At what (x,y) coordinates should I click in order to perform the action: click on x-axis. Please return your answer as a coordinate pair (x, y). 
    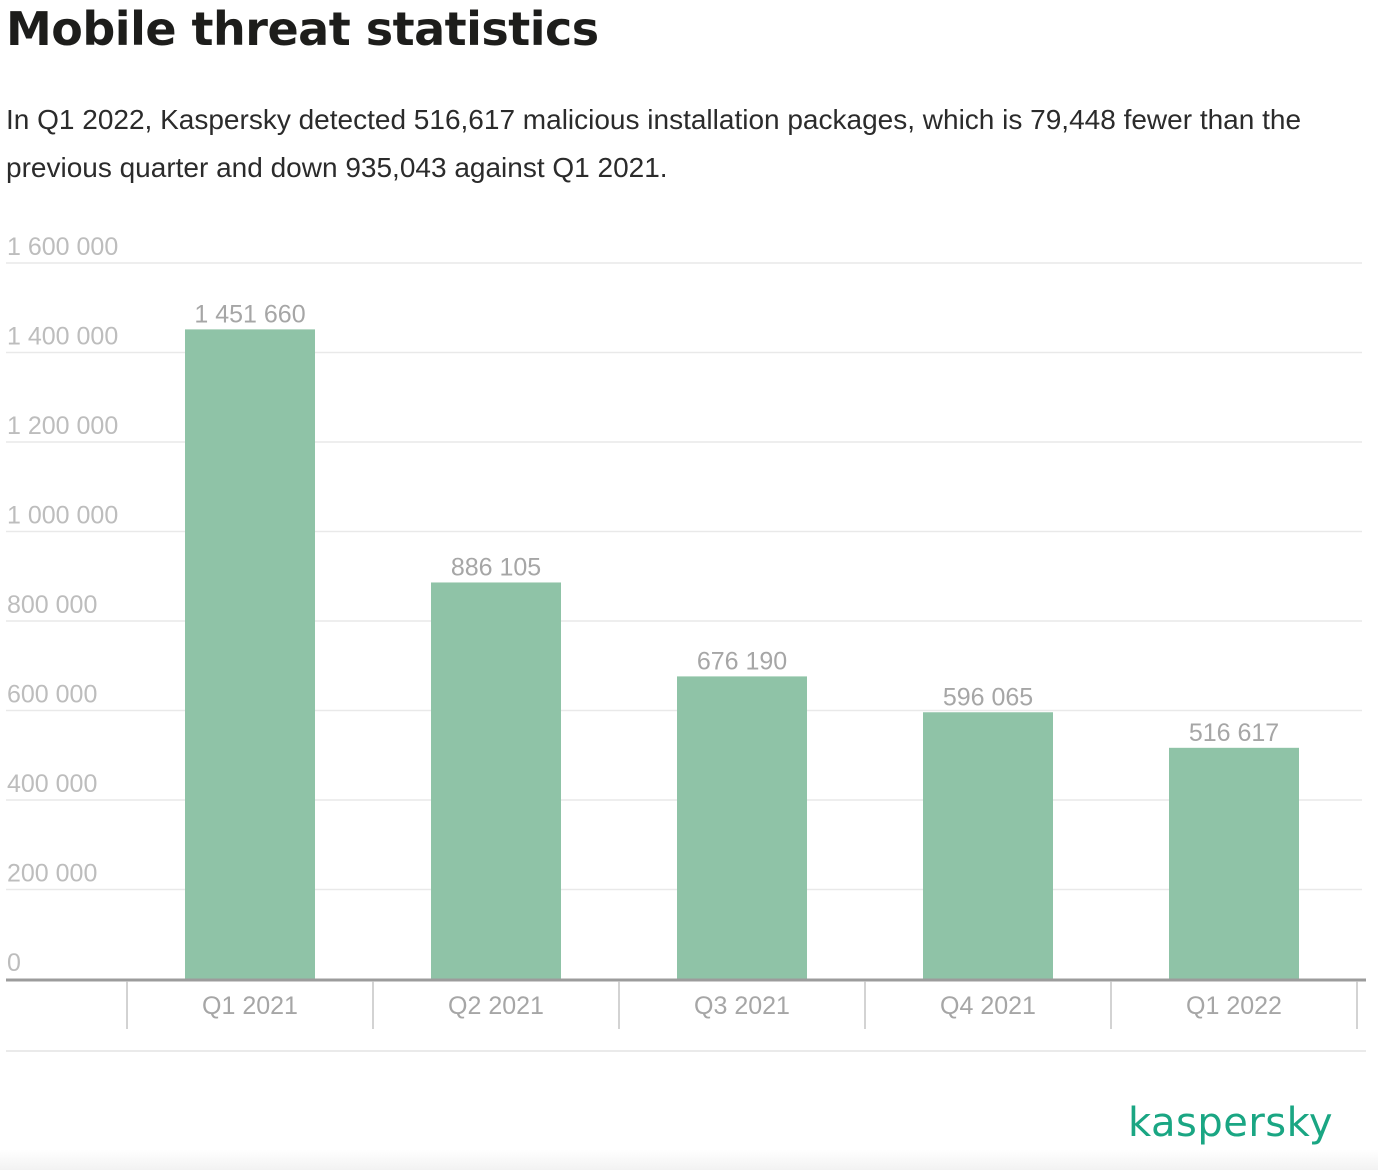
    Looking at the image, I should click on (686, 1015).